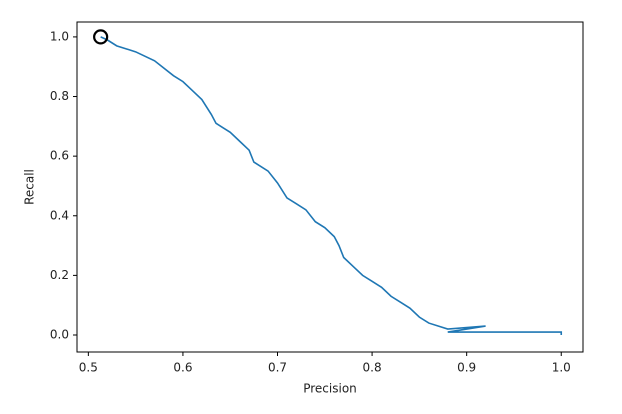 The width and height of the screenshot is (622, 414). What do you see at coordinates (561, 368) in the screenshot?
I see `x-tick-label: 1.0` at bounding box center [561, 368].